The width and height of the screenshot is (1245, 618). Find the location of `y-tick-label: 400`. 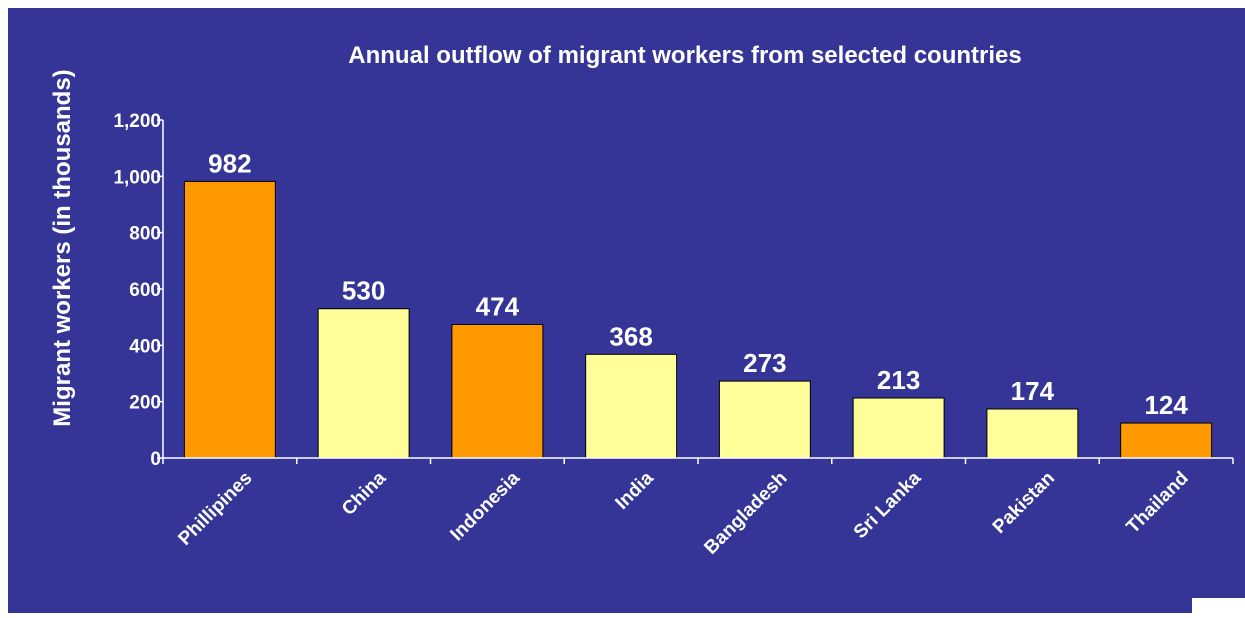

y-tick-label: 400 is located at coordinates (145, 346).